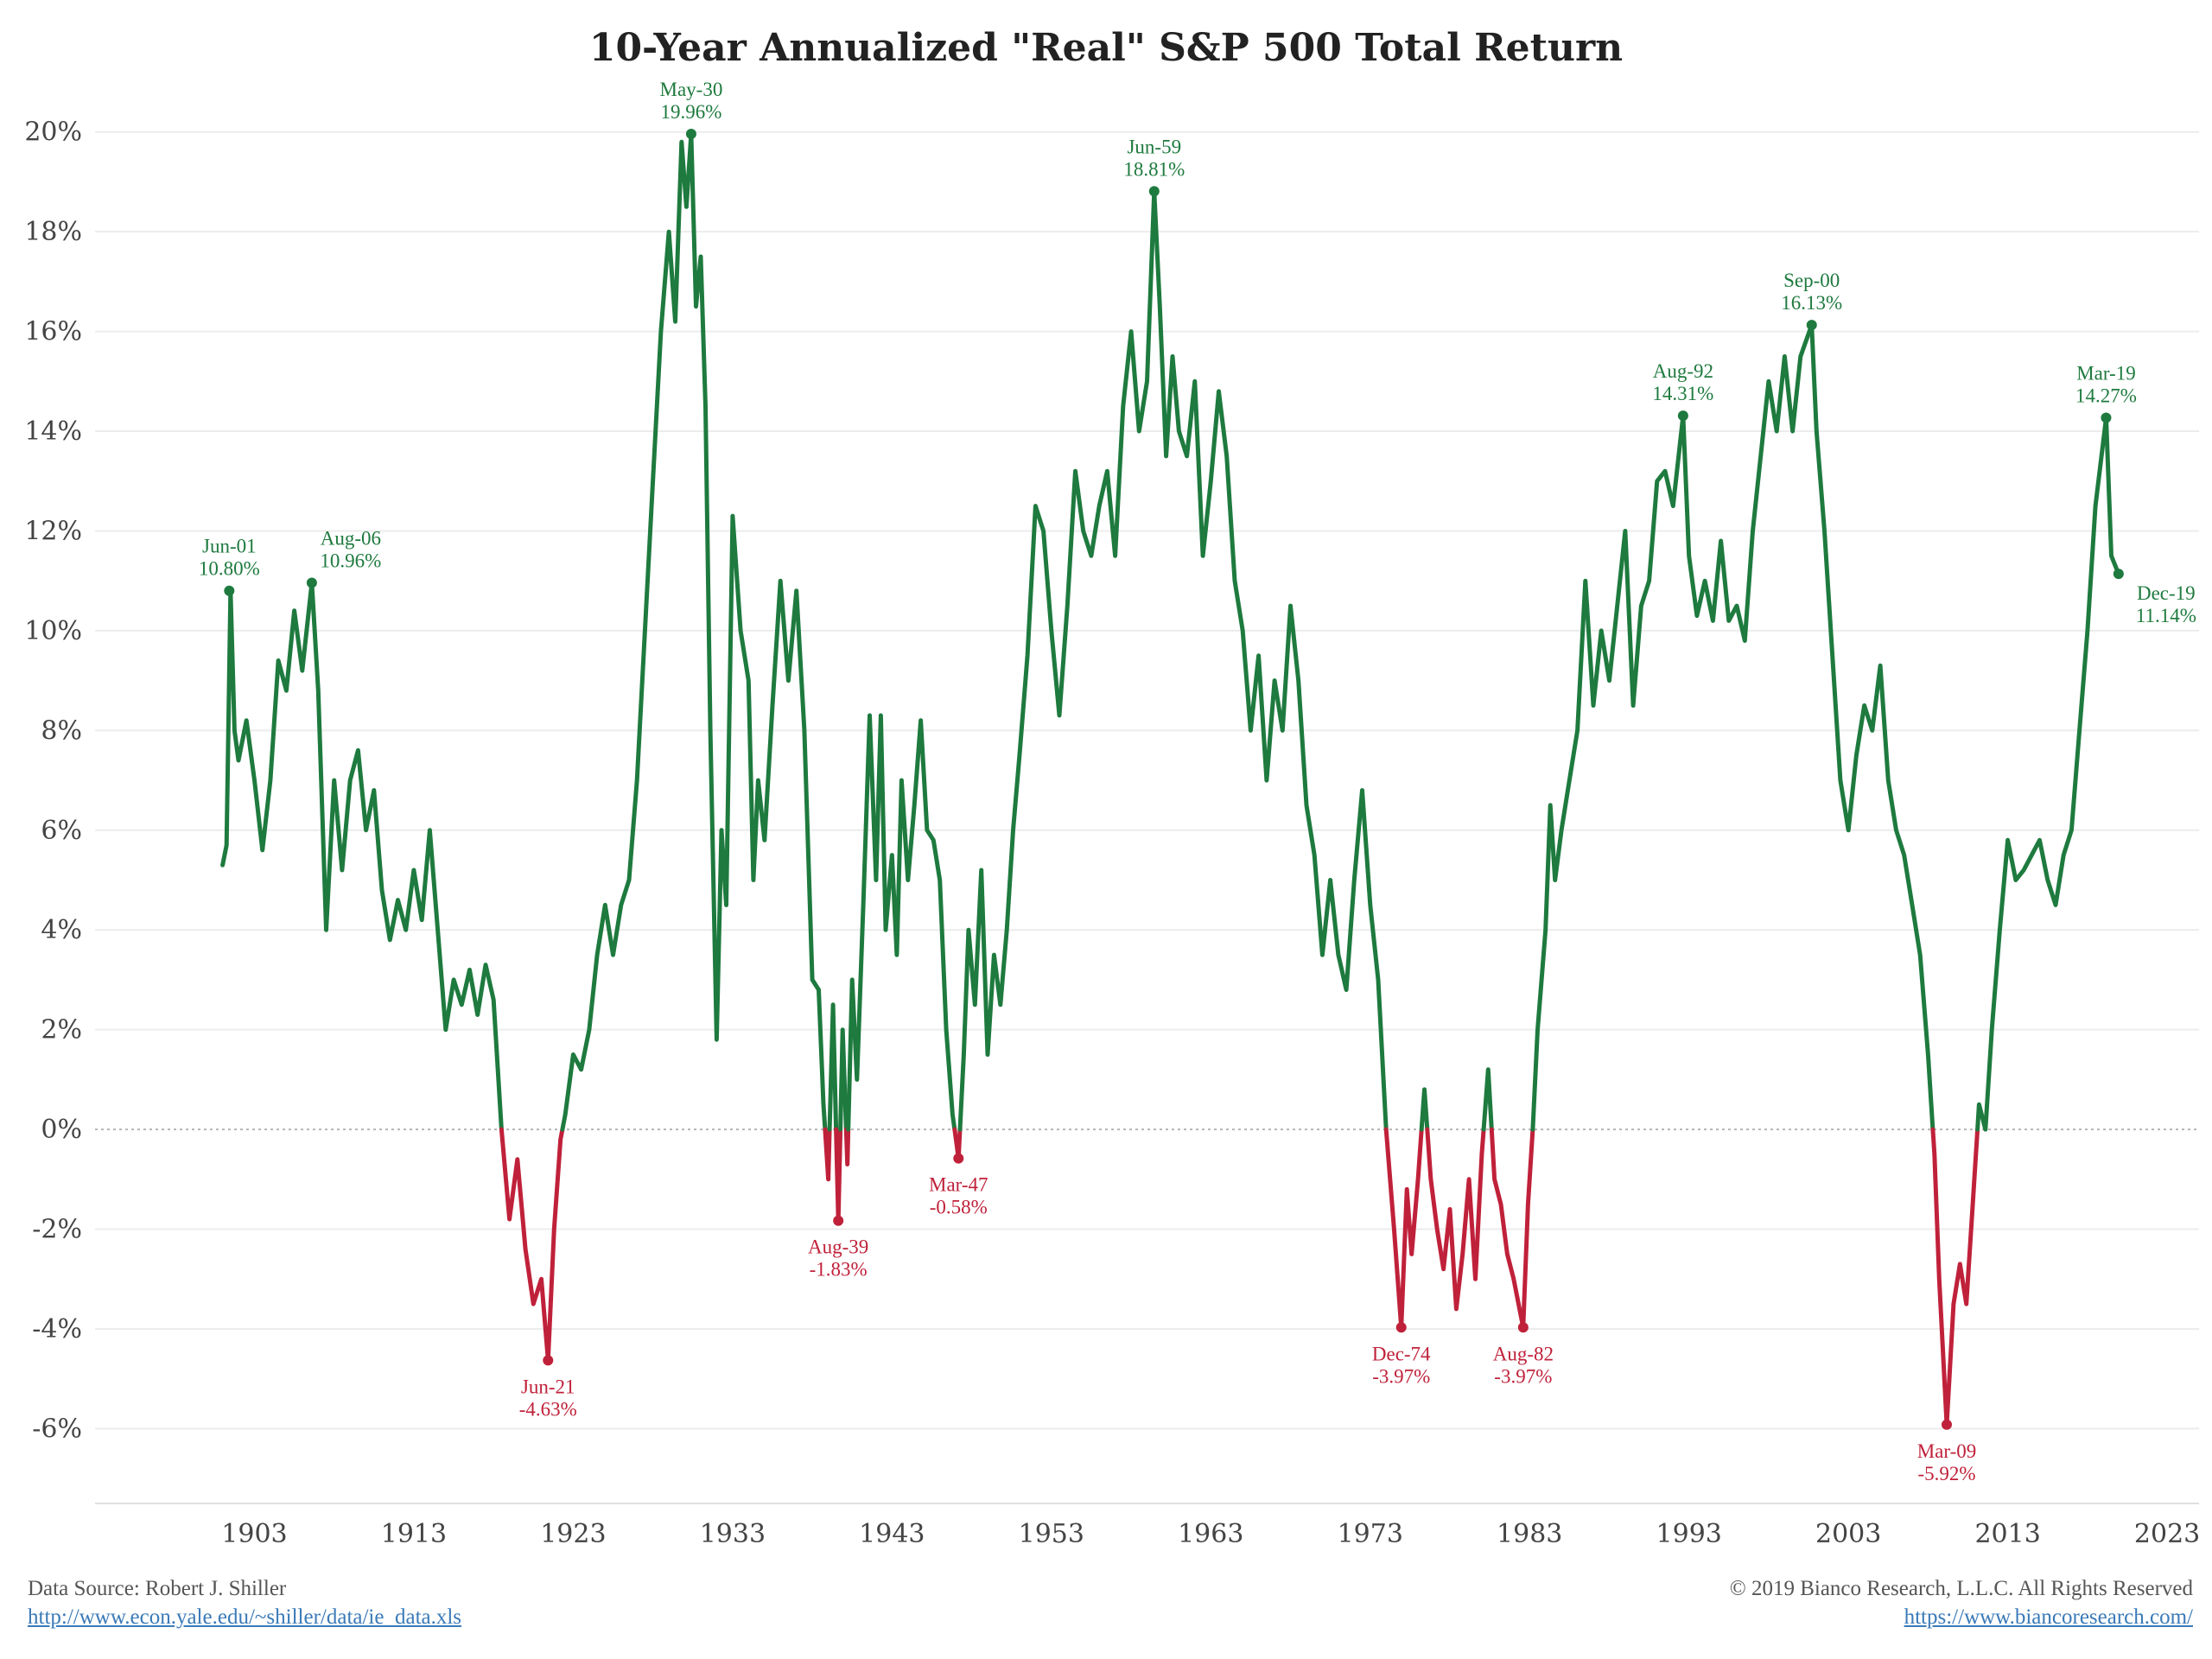 Image resolution: width=2212 pixels, height=1659 pixels. Describe the element at coordinates (1154, 169) in the screenshot. I see `annotation-value: 18.81%` at that location.